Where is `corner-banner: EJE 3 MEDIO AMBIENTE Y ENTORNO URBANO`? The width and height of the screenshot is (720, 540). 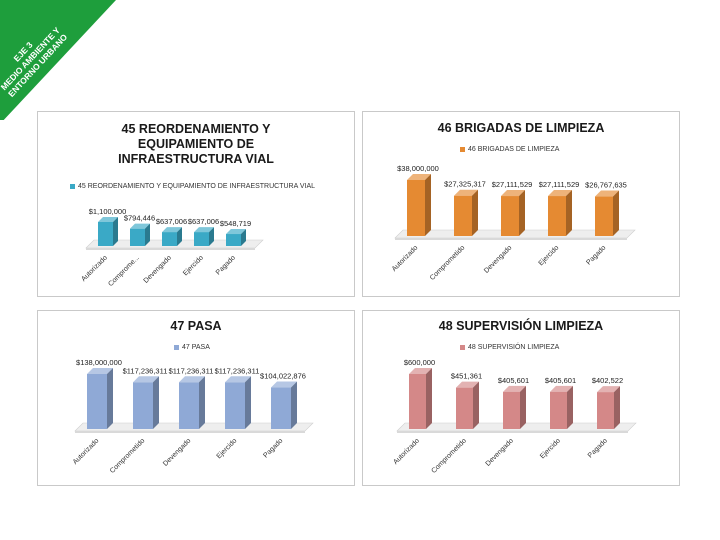
corner-banner: EJE 3 MEDIO AMBIENTE Y ENTORNO URBANO is located at coordinates (58, 60).